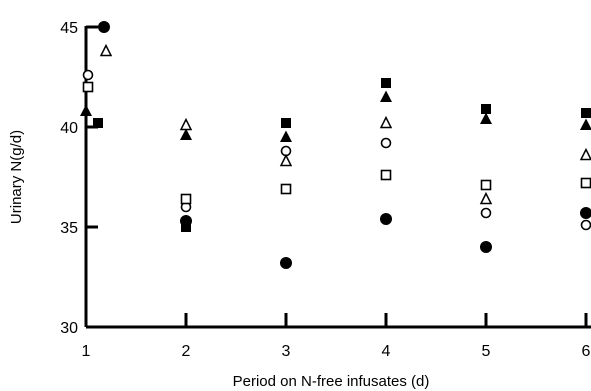 This screenshot has width=591, height=391. I want to click on x-tick-label: 3, so click(286, 351).